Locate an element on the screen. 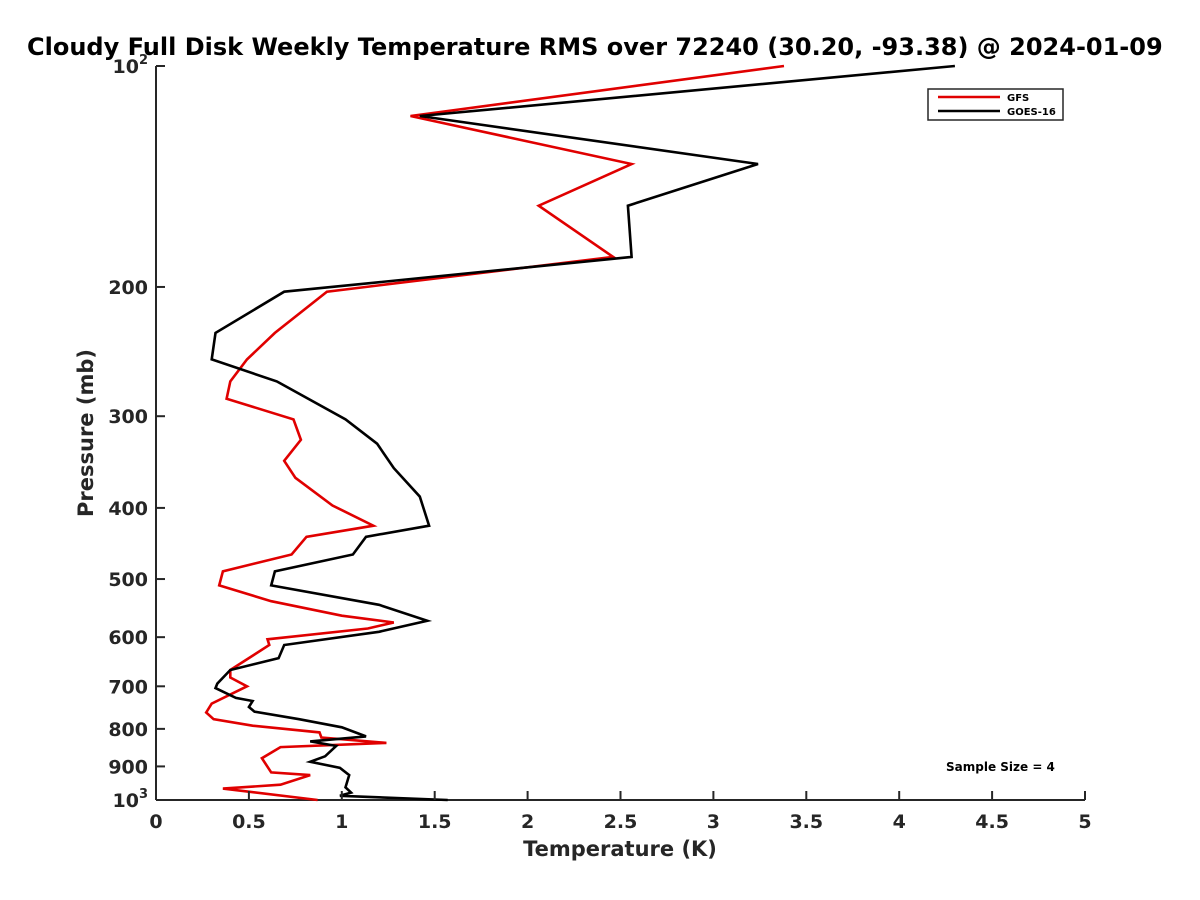  sample-size-annotation: Sample Size = 4 is located at coordinates (1000, 767).